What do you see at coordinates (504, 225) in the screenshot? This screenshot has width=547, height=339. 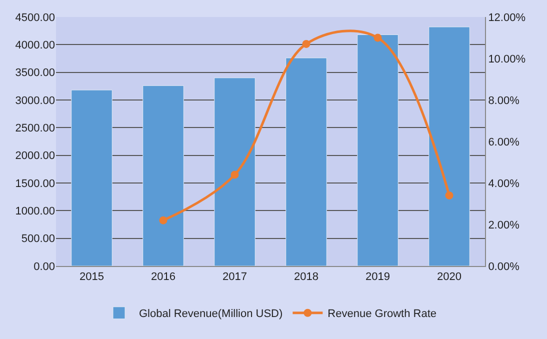 I see `y2-tick-label: 2.00%` at bounding box center [504, 225].